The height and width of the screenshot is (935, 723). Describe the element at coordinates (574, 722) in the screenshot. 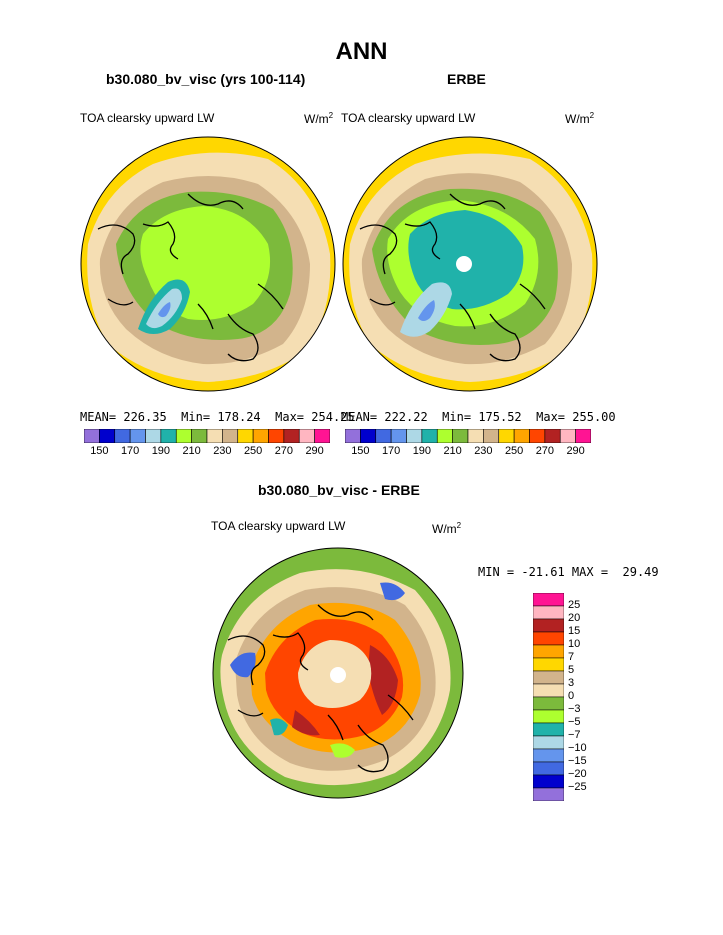

I see `colorbar-tick-label: −5` at that location.